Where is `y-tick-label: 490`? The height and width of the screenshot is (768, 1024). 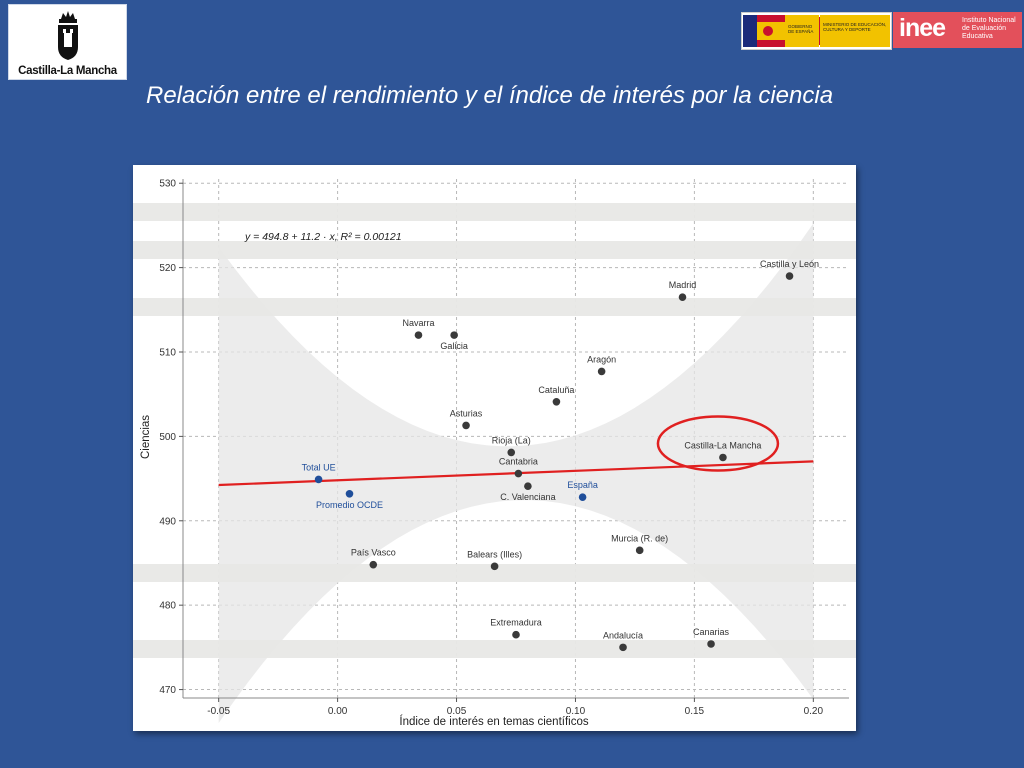
y-tick-label: 490 is located at coordinates (167, 521).